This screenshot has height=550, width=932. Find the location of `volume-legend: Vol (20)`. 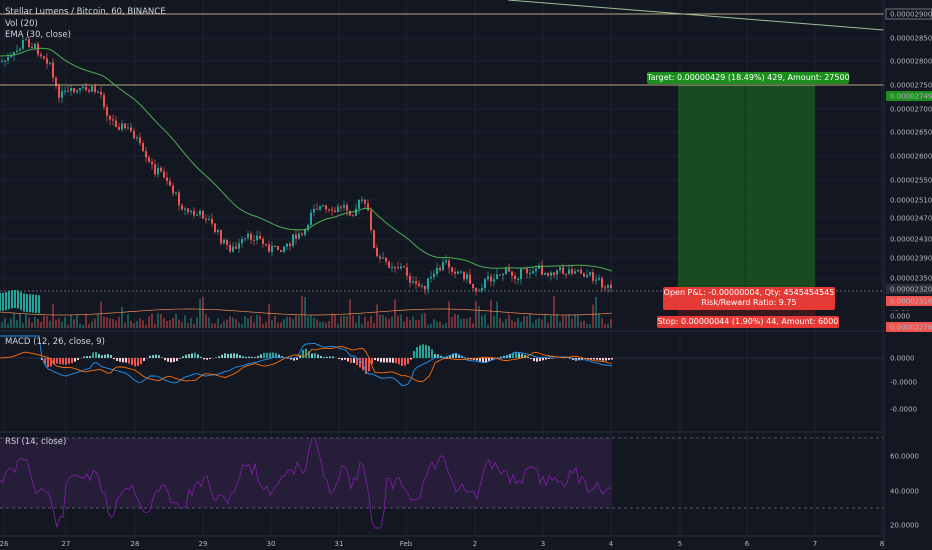

volume-legend: Vol (20) is located at coordinates (21, 24).